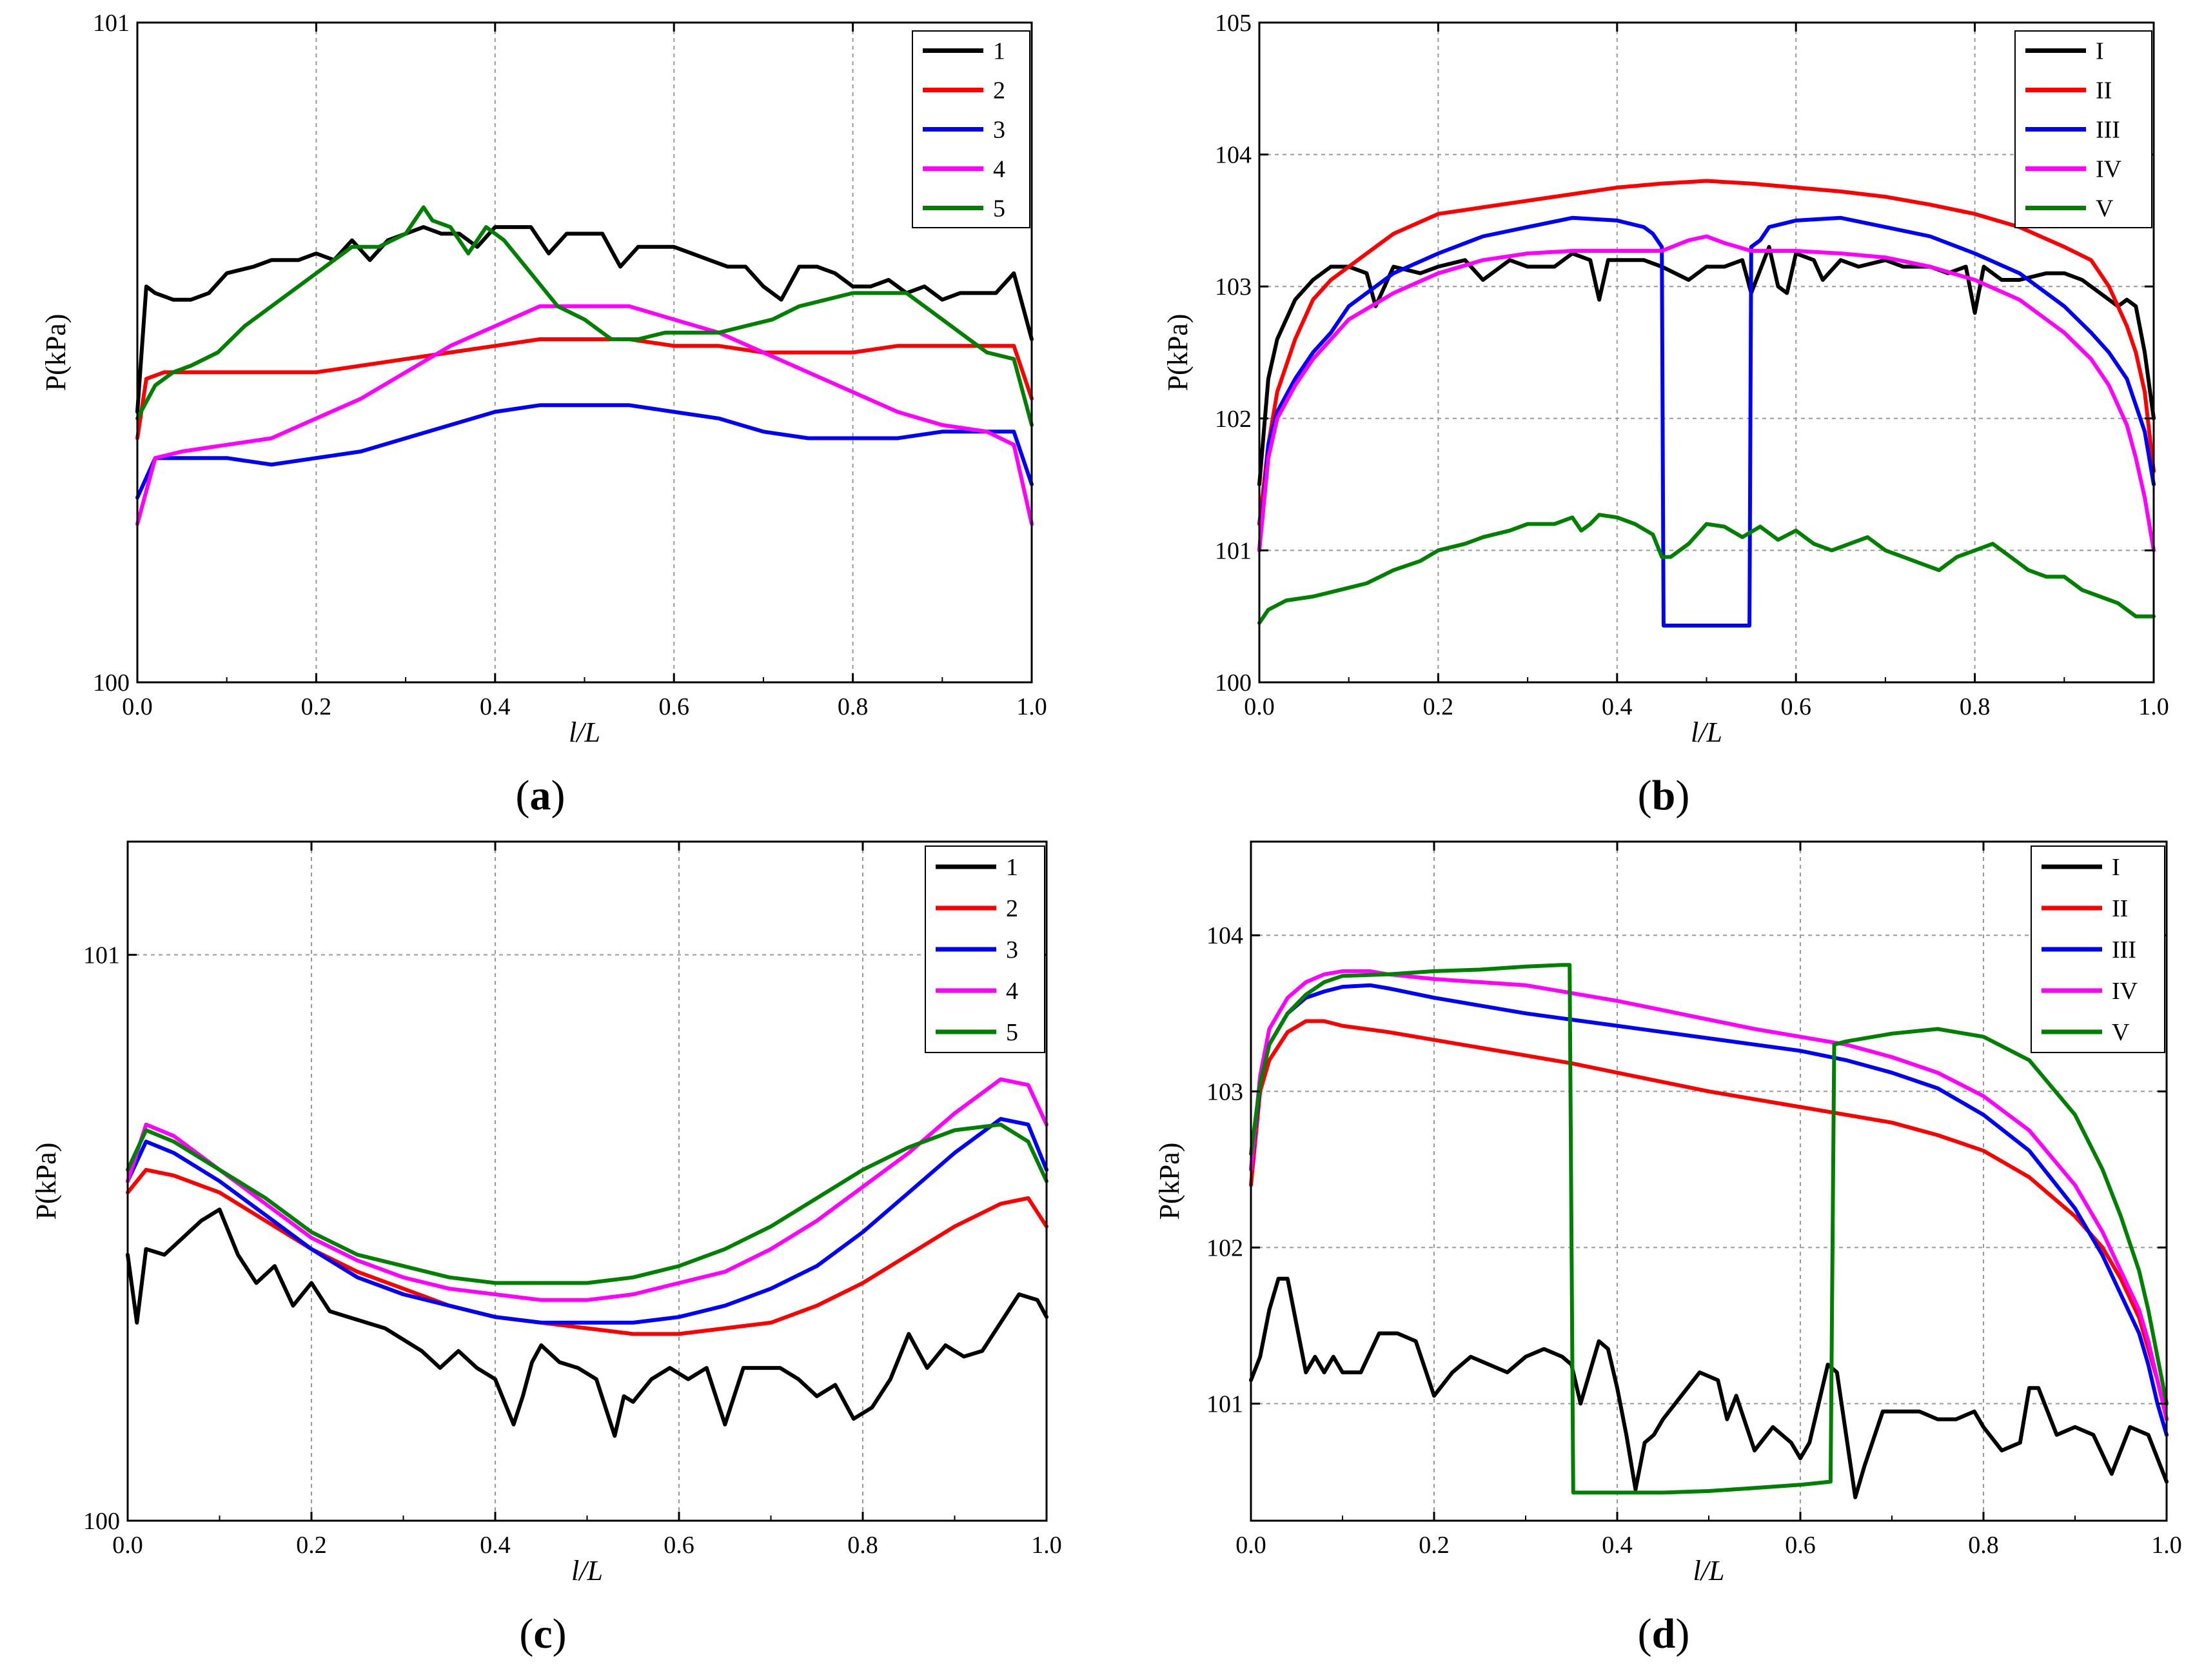 This screenshot has height=1680, width=2204. I want to click on gridlines, so click(584, 352).